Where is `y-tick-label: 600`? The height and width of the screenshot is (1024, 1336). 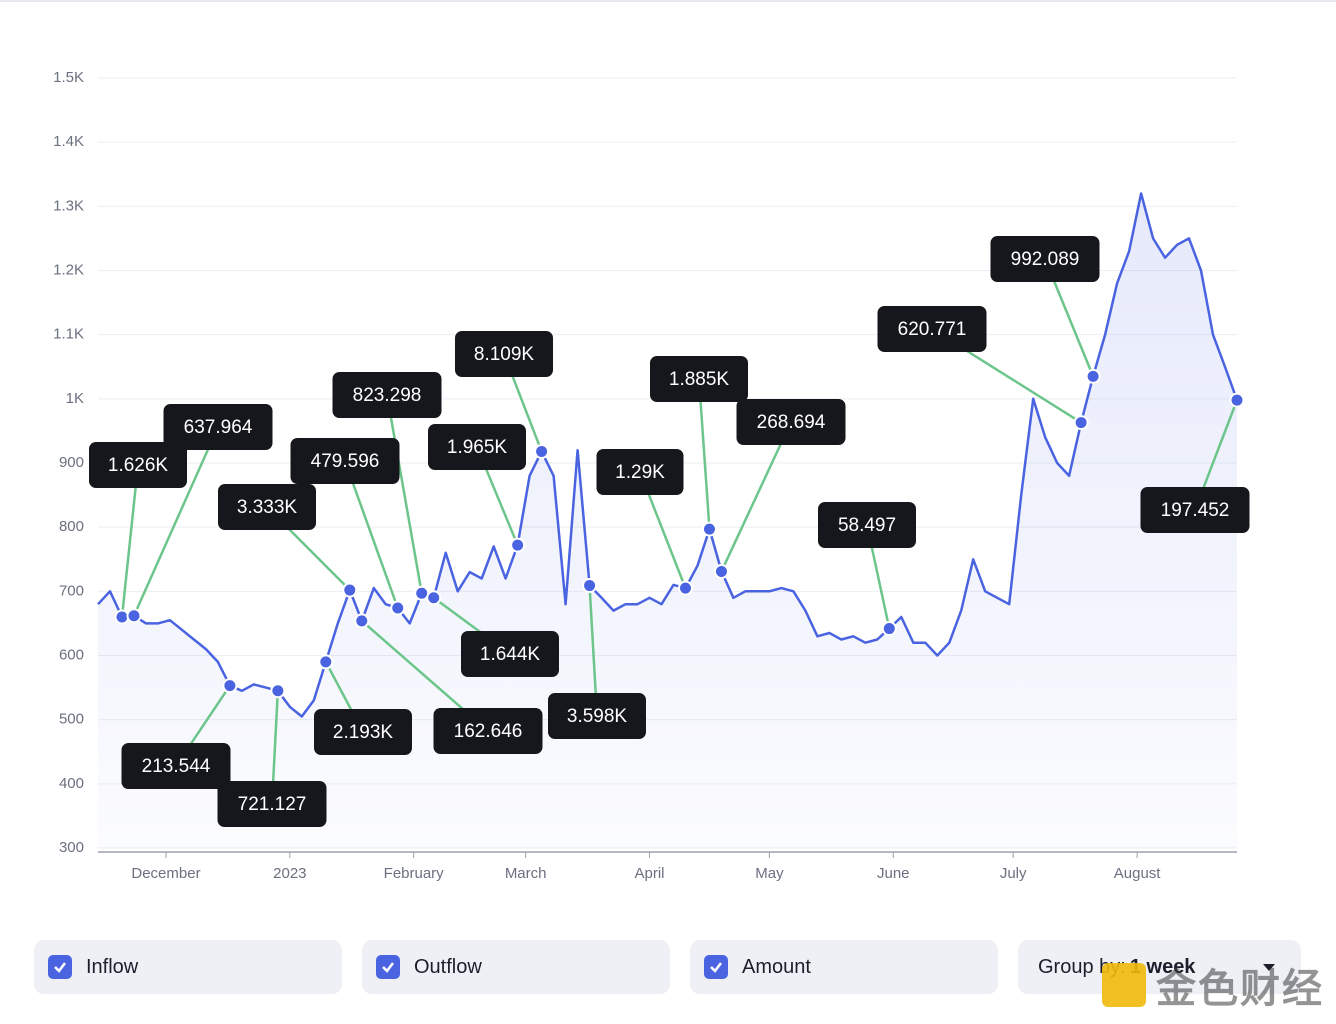 y-tick-label: 600 is located at coordinates (71, 654).